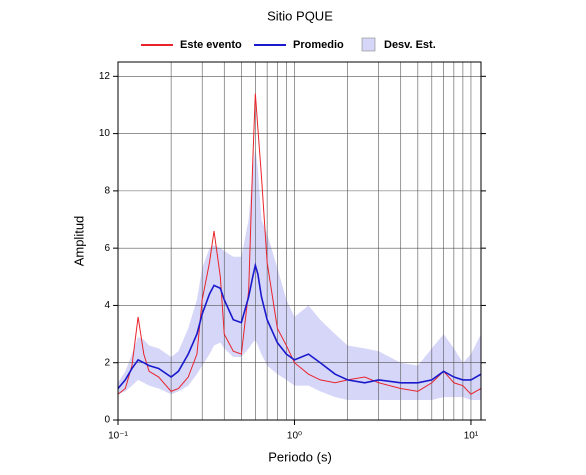 The height and width of the screenshot is (475, 586). Describe the element at coordinates (107, 191) in the screenshot. I see `y-tick-label: 8` at that location.